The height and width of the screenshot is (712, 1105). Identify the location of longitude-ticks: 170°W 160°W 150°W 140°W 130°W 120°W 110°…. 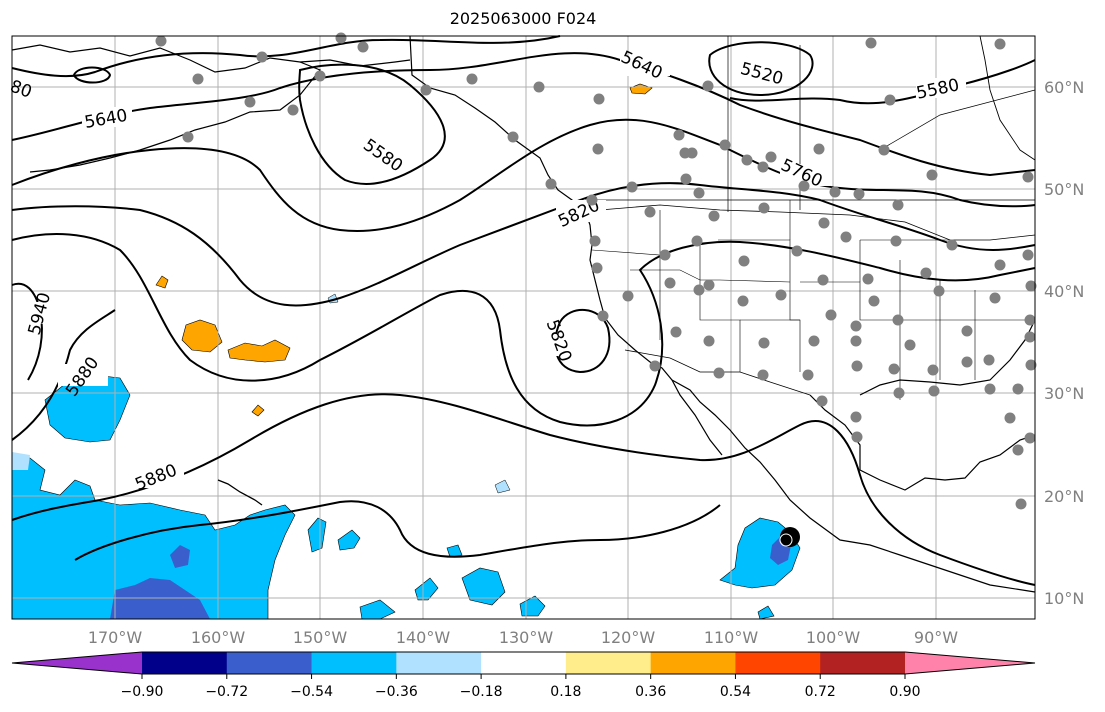
(523, 637).